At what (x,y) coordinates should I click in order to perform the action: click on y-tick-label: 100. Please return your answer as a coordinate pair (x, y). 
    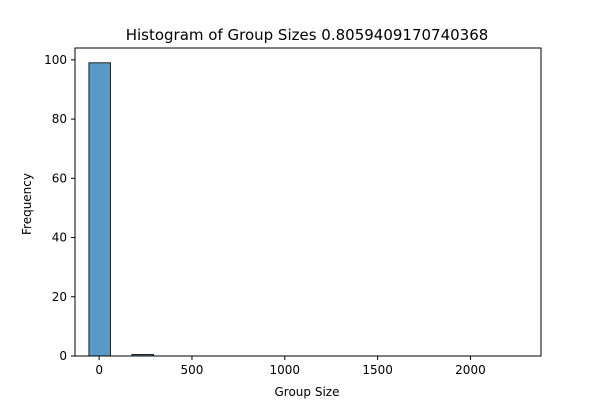
    Looking at the image, I should click on (55, 60).